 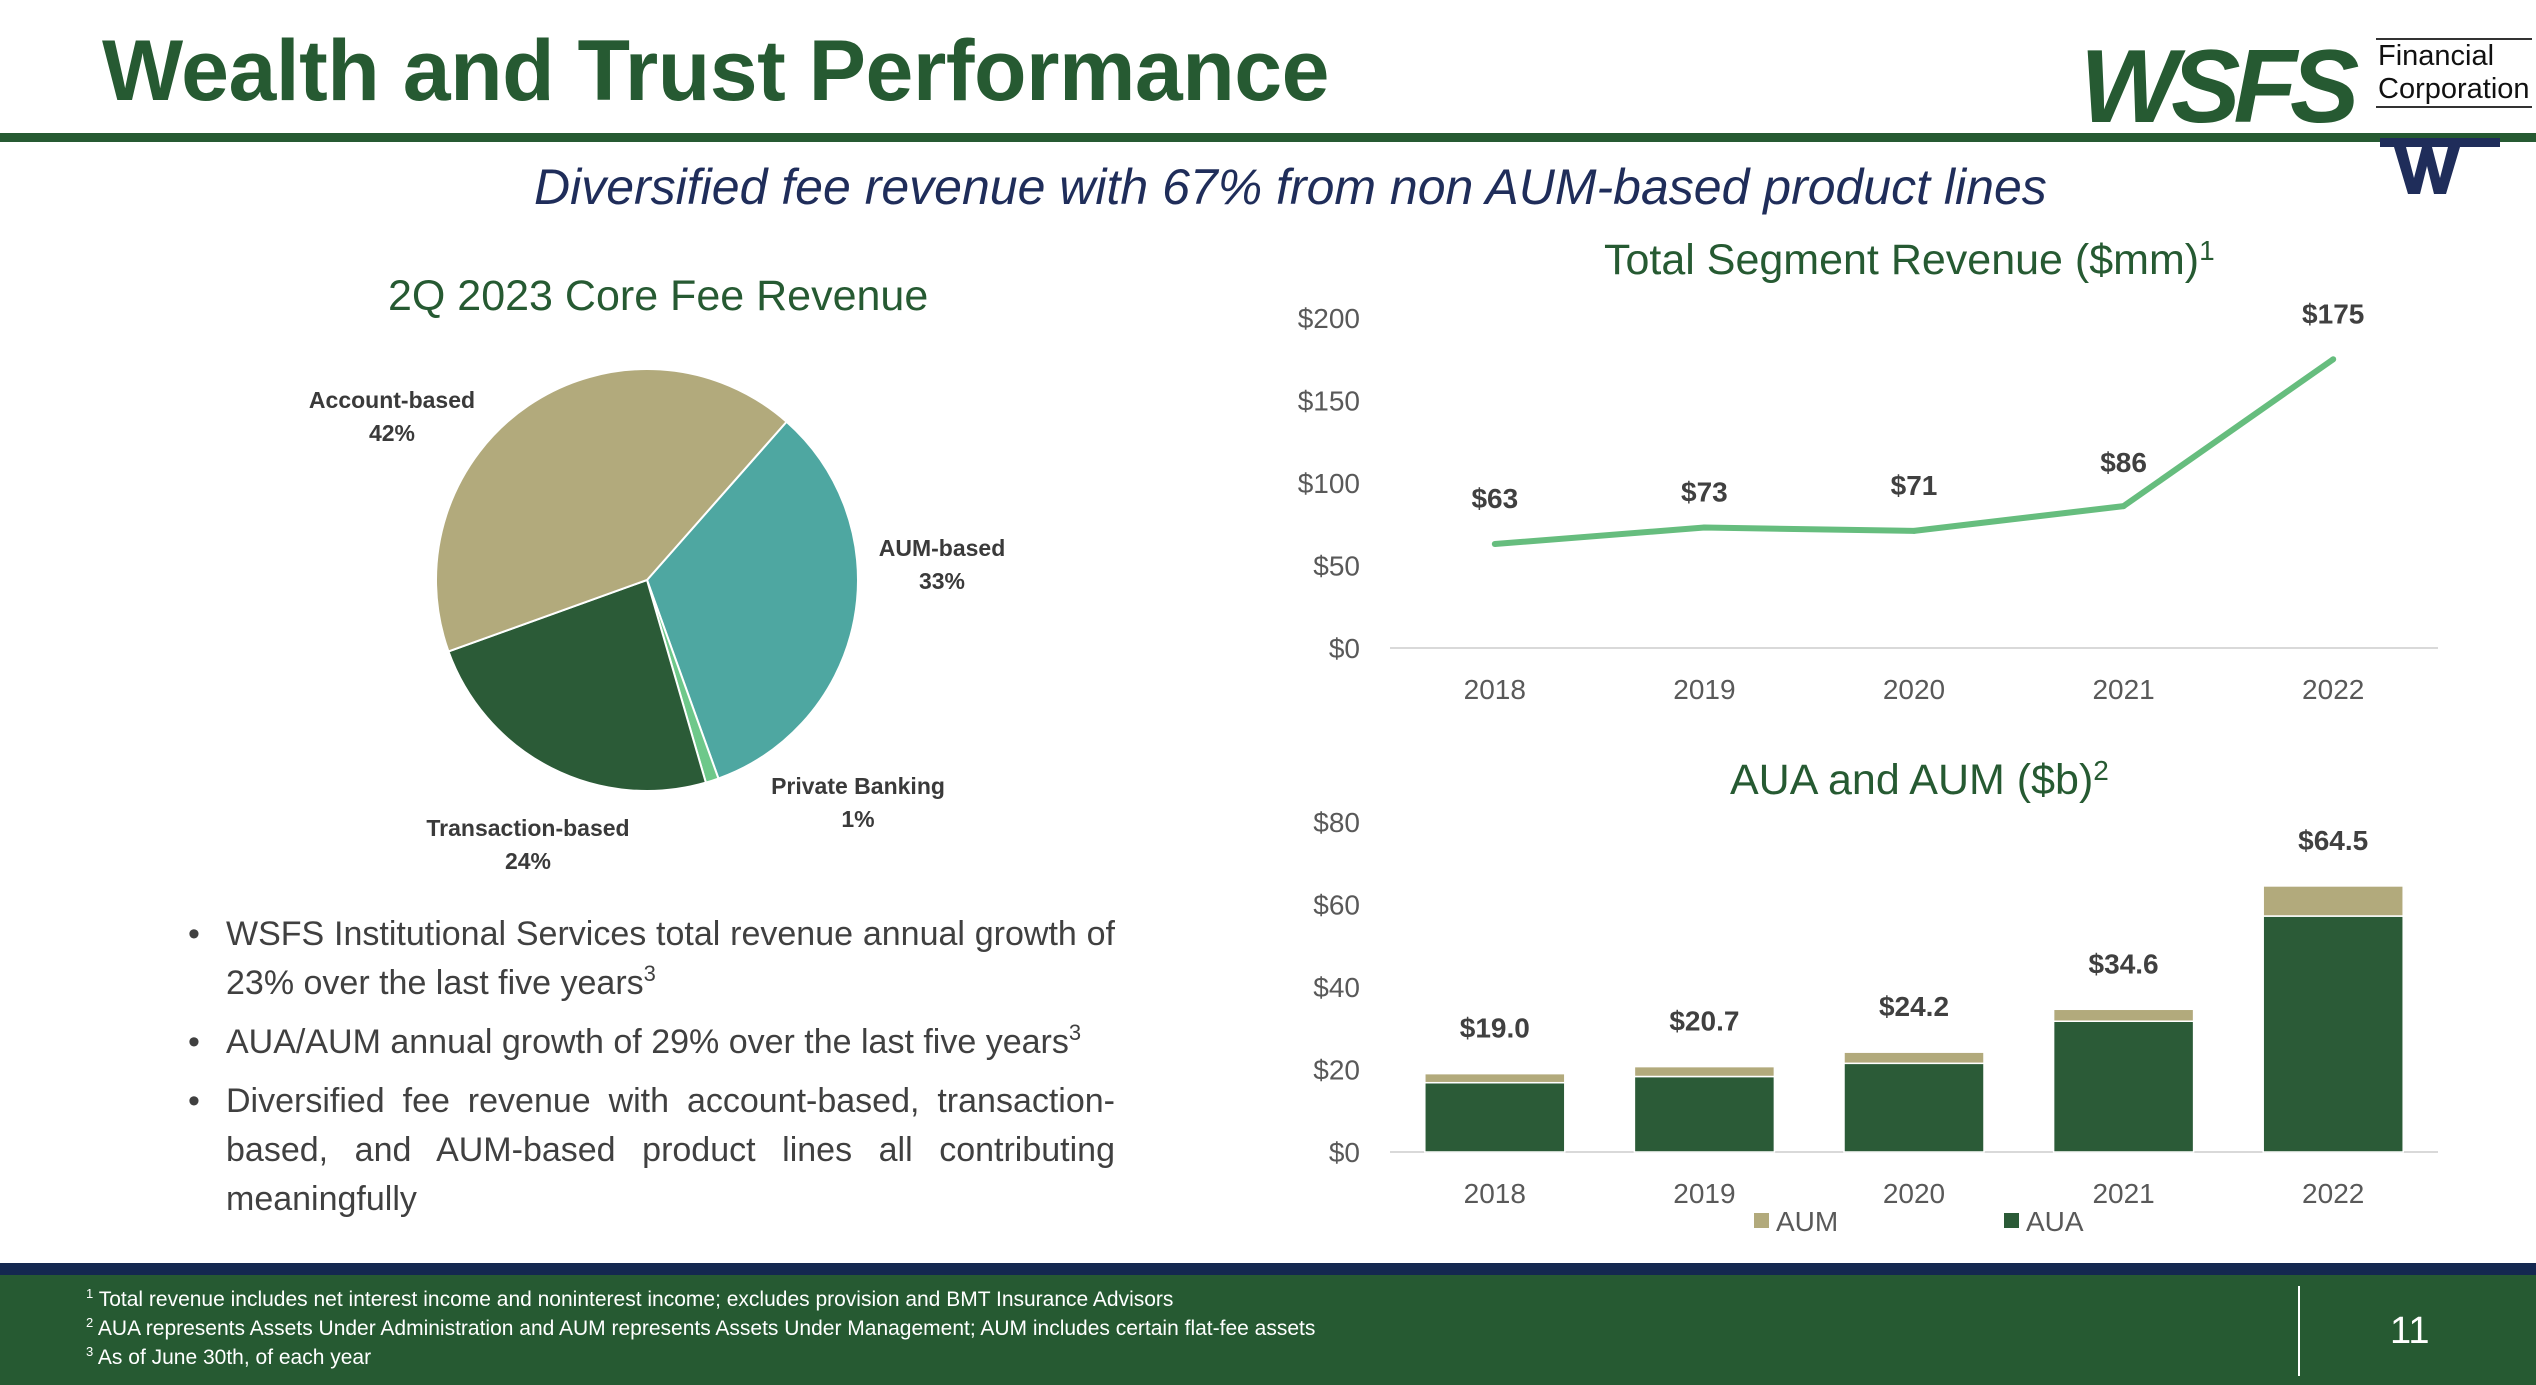 I want to click on footer-accent-bar, so click(x=1268, y=1269).